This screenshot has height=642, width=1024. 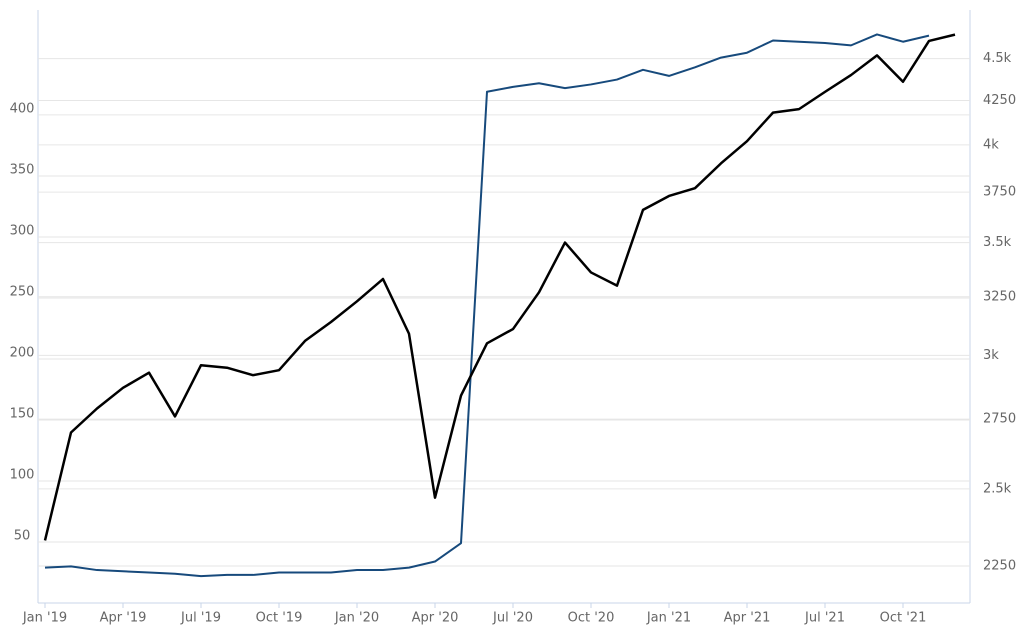 I want to click on y-tick-label: 50, so click(x=22, y=535).